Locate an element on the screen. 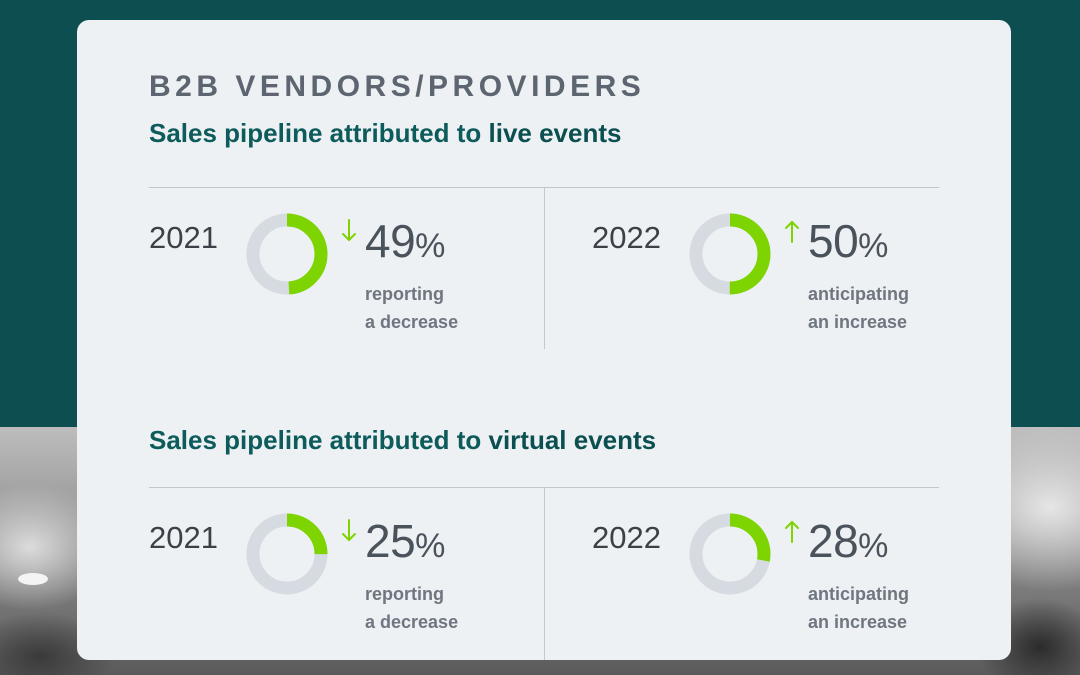  percentage-number: 28 is located at coordinates (833, 541).